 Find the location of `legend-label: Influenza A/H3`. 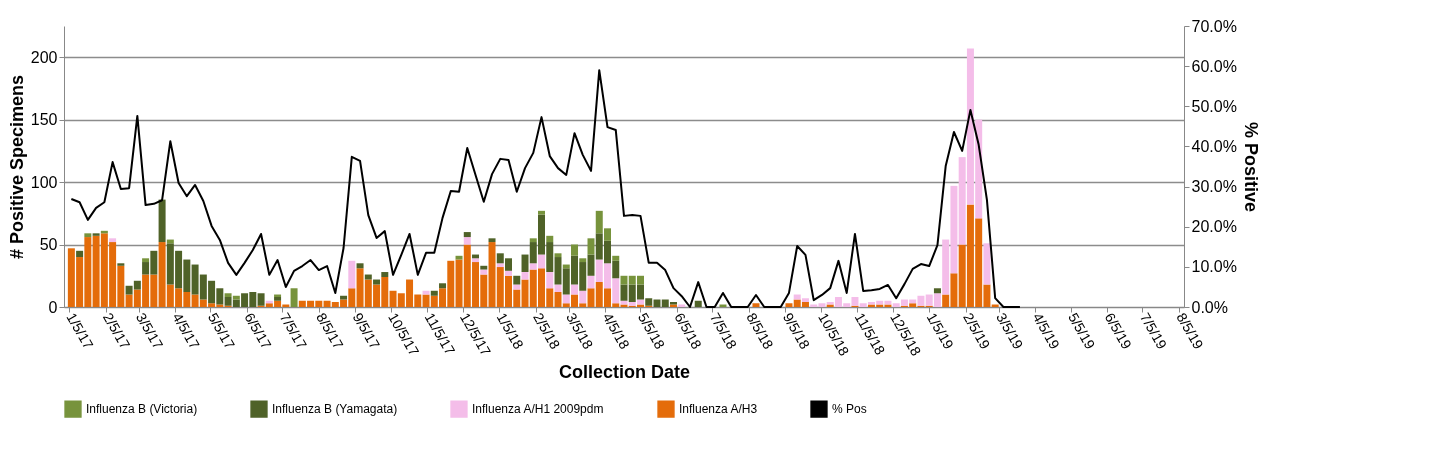

legend-label: Influenza A/H3 is located at coordinates (718, 409).